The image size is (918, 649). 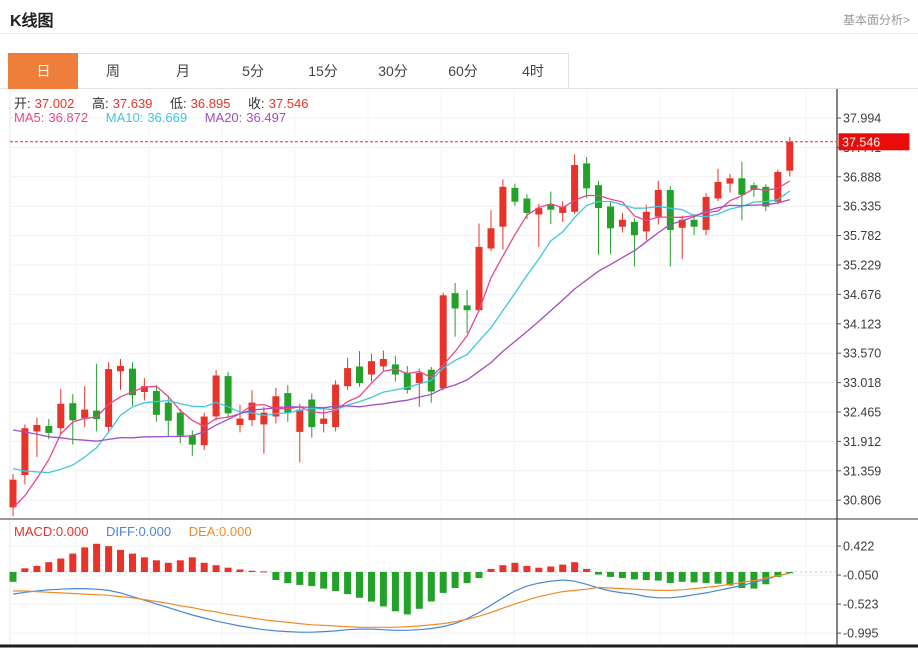 What do you see at coordinates (43, 71) in the screenshot?
I see `tab-day: 日` at bounding box center [43, 71].